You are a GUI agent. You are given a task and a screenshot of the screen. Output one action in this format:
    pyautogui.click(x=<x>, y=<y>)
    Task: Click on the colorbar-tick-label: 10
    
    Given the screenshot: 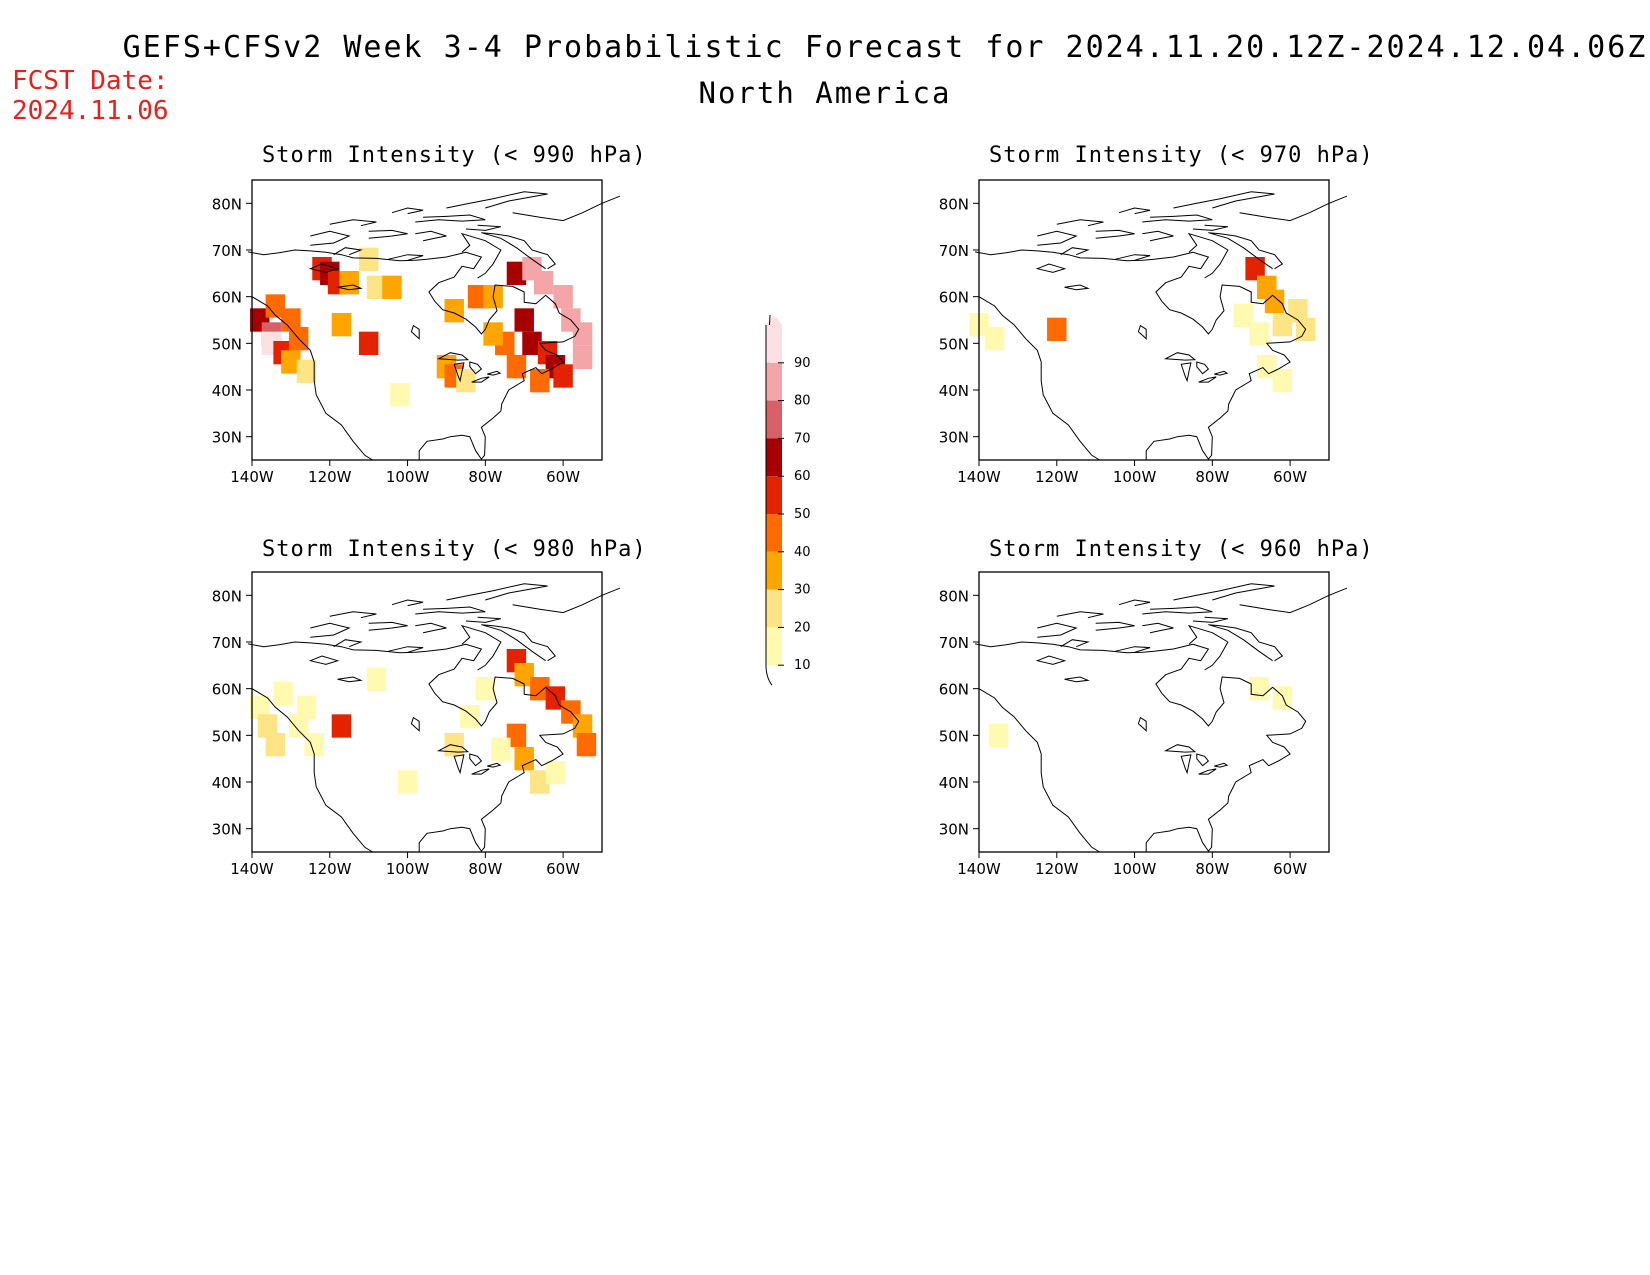 What is the action you would take?
    pyautogui.click(x=802, y=665)
    